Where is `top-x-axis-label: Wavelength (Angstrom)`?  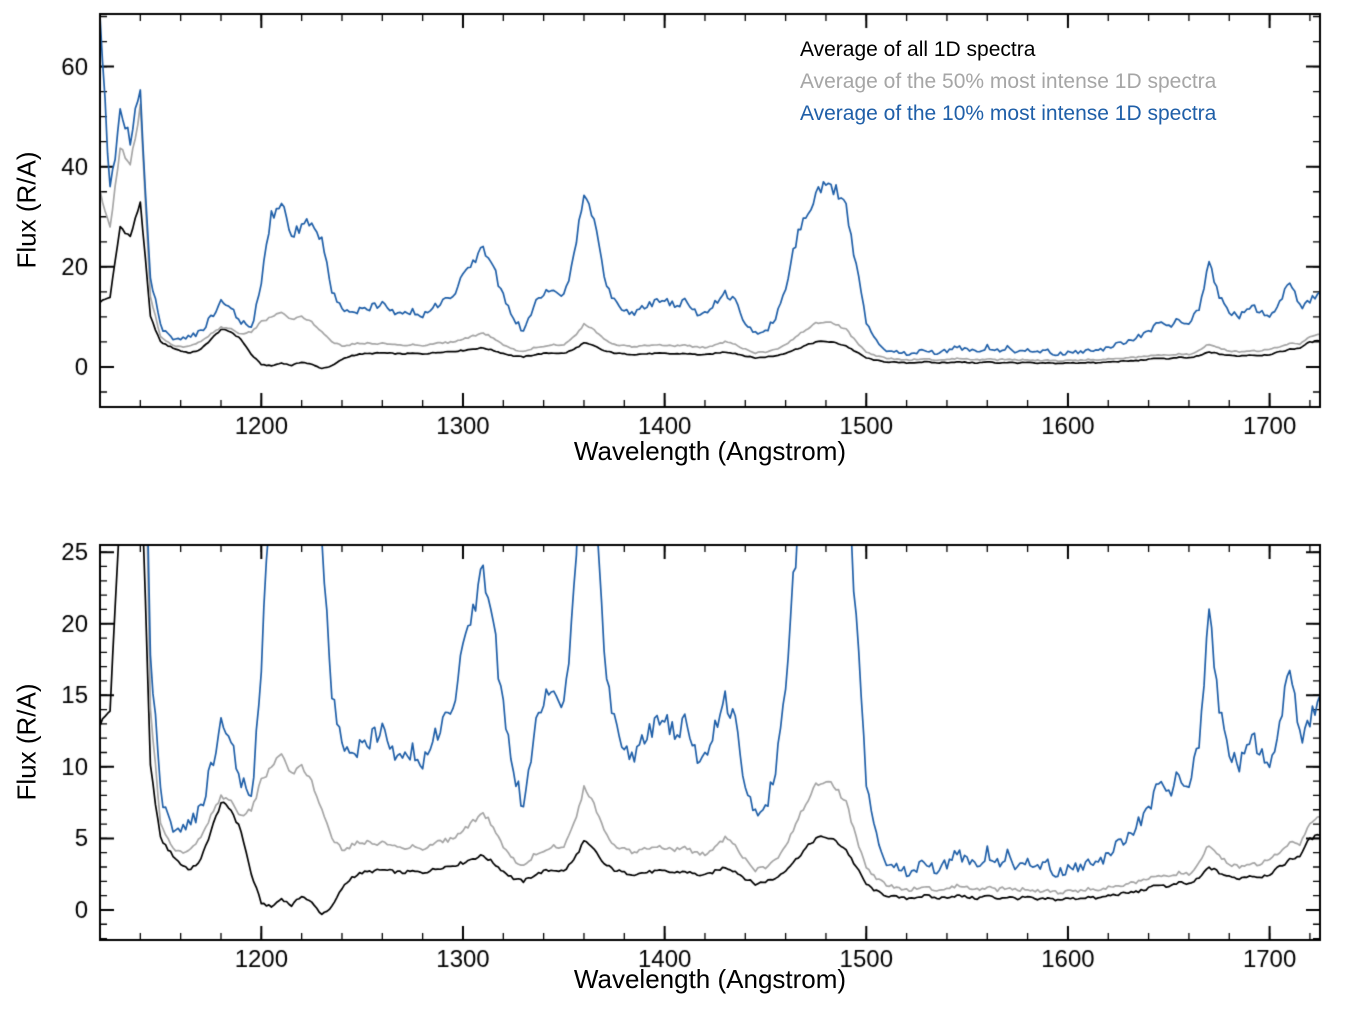 top-x-axis-label: Wavelength (Angstrom) is located at coordinates (710, 451).